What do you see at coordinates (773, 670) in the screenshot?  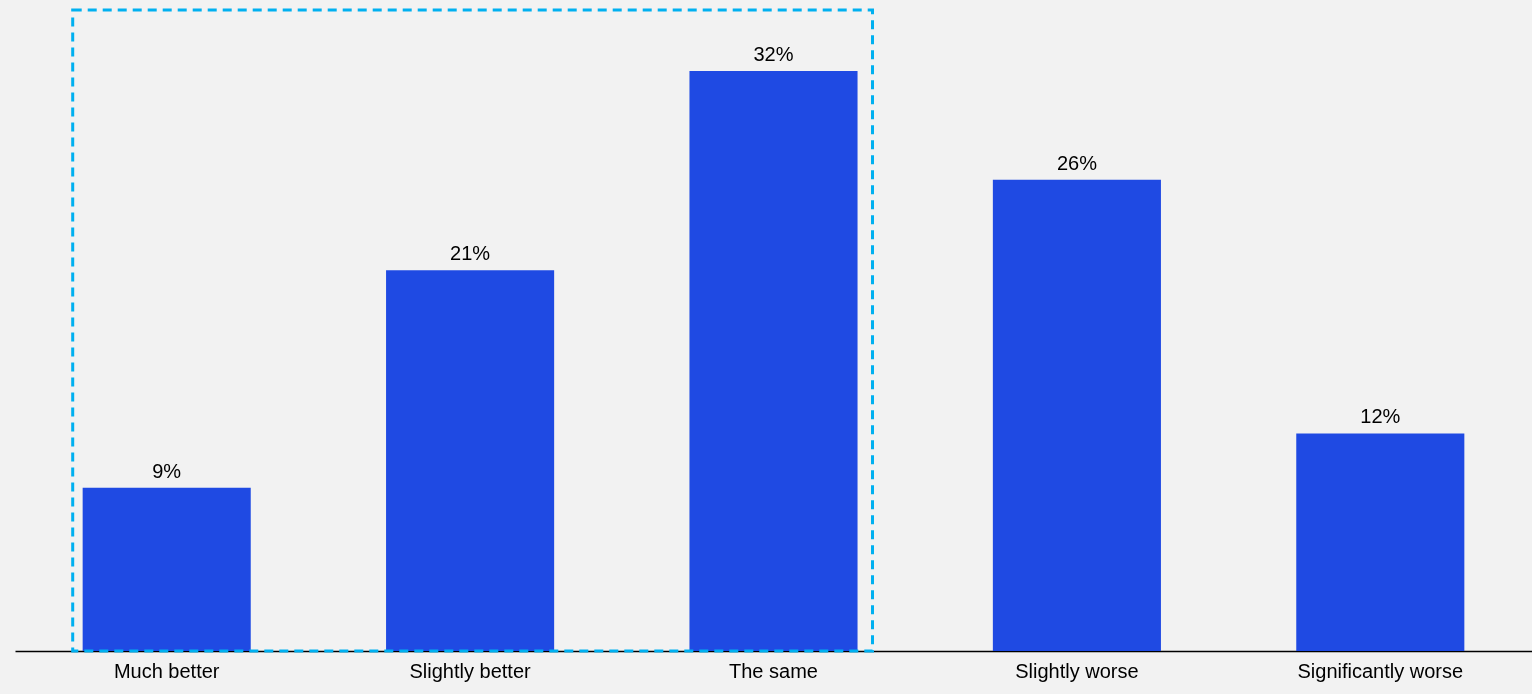 I see `x-tick-label: The same` at bounding box center [773, 670].